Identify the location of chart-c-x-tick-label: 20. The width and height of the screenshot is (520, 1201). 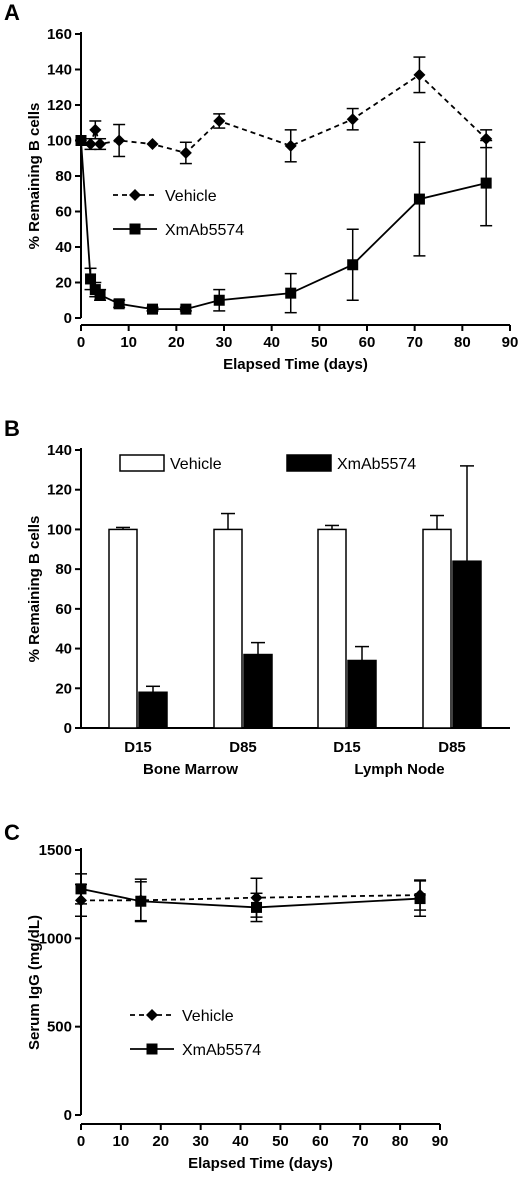
(160, 1141).